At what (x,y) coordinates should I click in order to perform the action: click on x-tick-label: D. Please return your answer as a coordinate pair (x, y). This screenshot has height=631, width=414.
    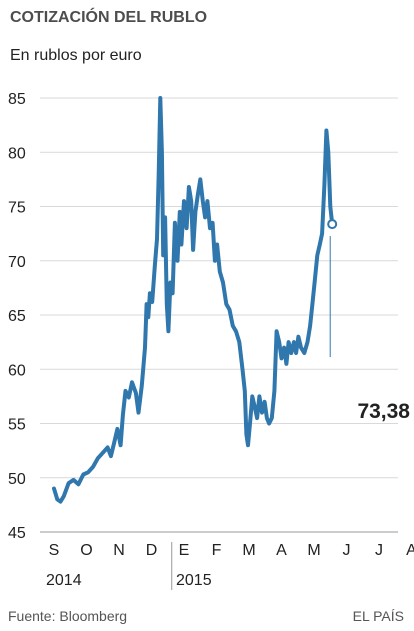
    Looking at the image, I should click on (152, 550).